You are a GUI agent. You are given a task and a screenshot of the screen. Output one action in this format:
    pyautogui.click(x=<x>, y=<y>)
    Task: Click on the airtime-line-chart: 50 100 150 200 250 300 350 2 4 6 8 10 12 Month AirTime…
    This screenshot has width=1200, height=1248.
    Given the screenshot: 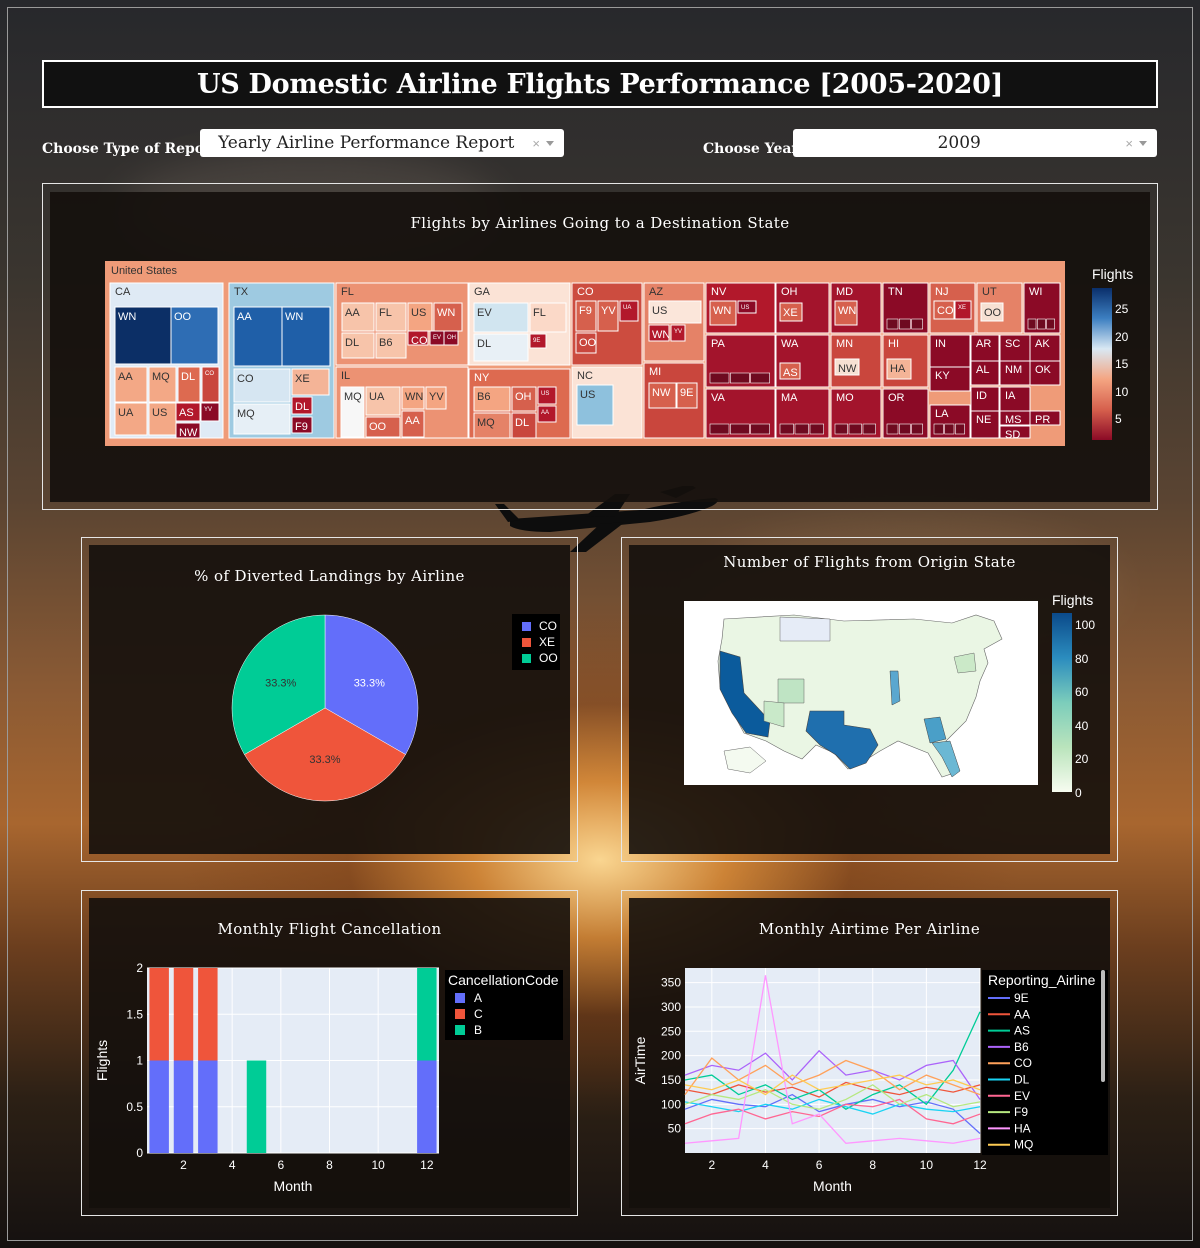 What is the action you would take?
    pyautogui.click(x=869, y=1080)
    